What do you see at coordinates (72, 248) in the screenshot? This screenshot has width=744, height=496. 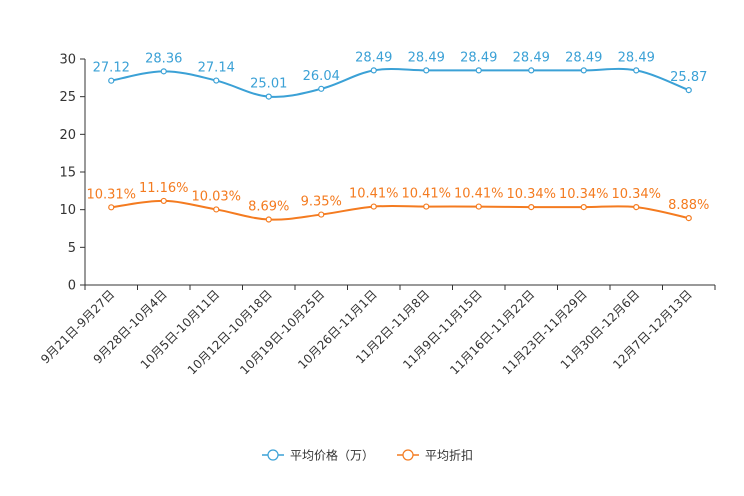 I see `y-tick-label: 5` at bounding box center [72, 248].